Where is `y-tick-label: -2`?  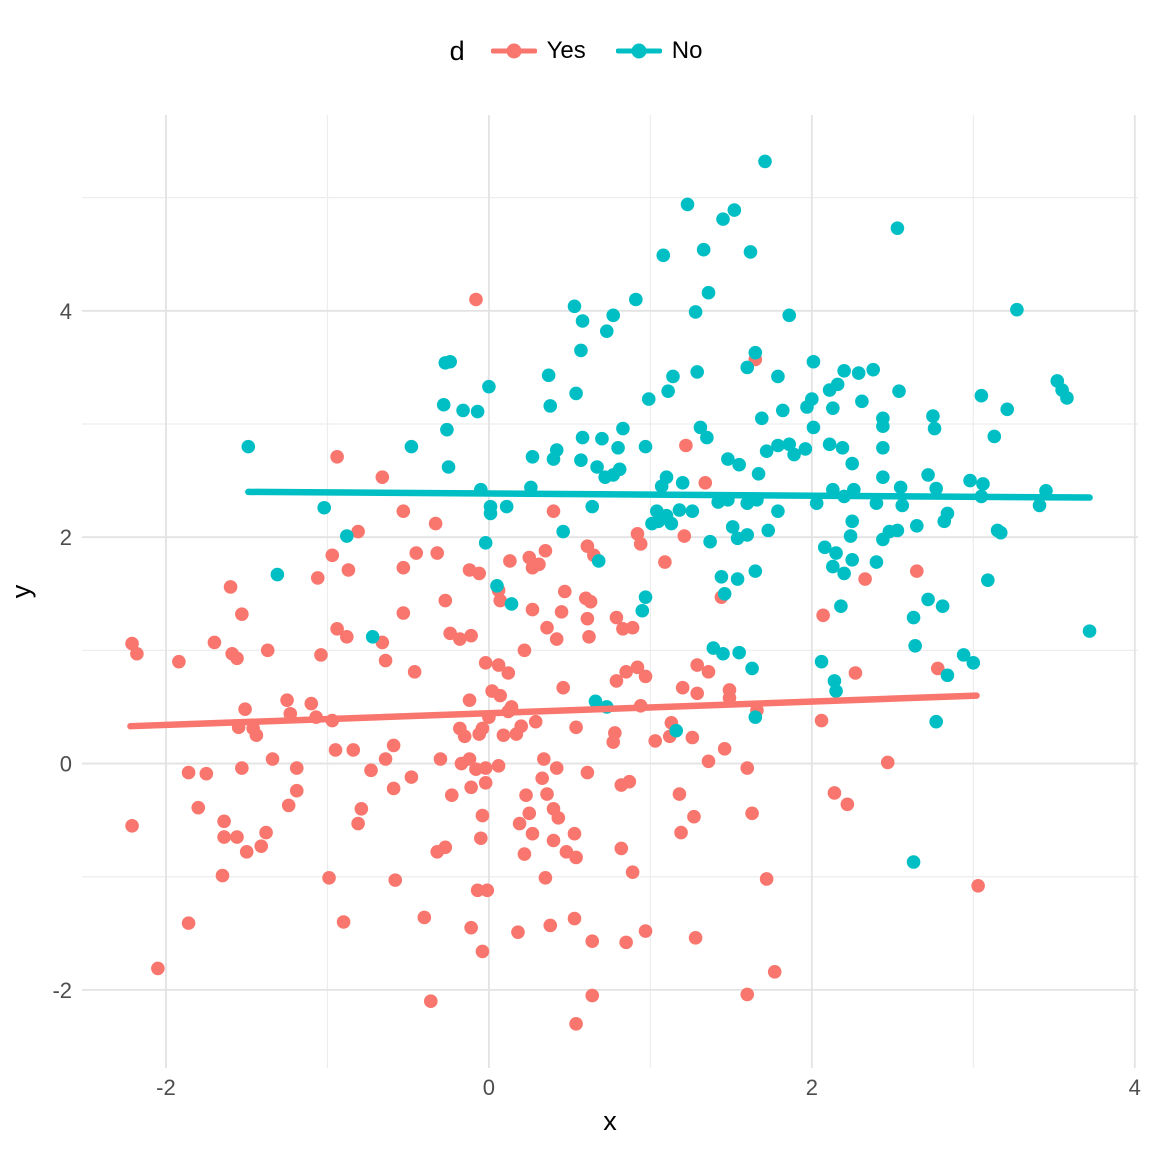
y-tick-label: -2 is located at coordinates (62, 990).